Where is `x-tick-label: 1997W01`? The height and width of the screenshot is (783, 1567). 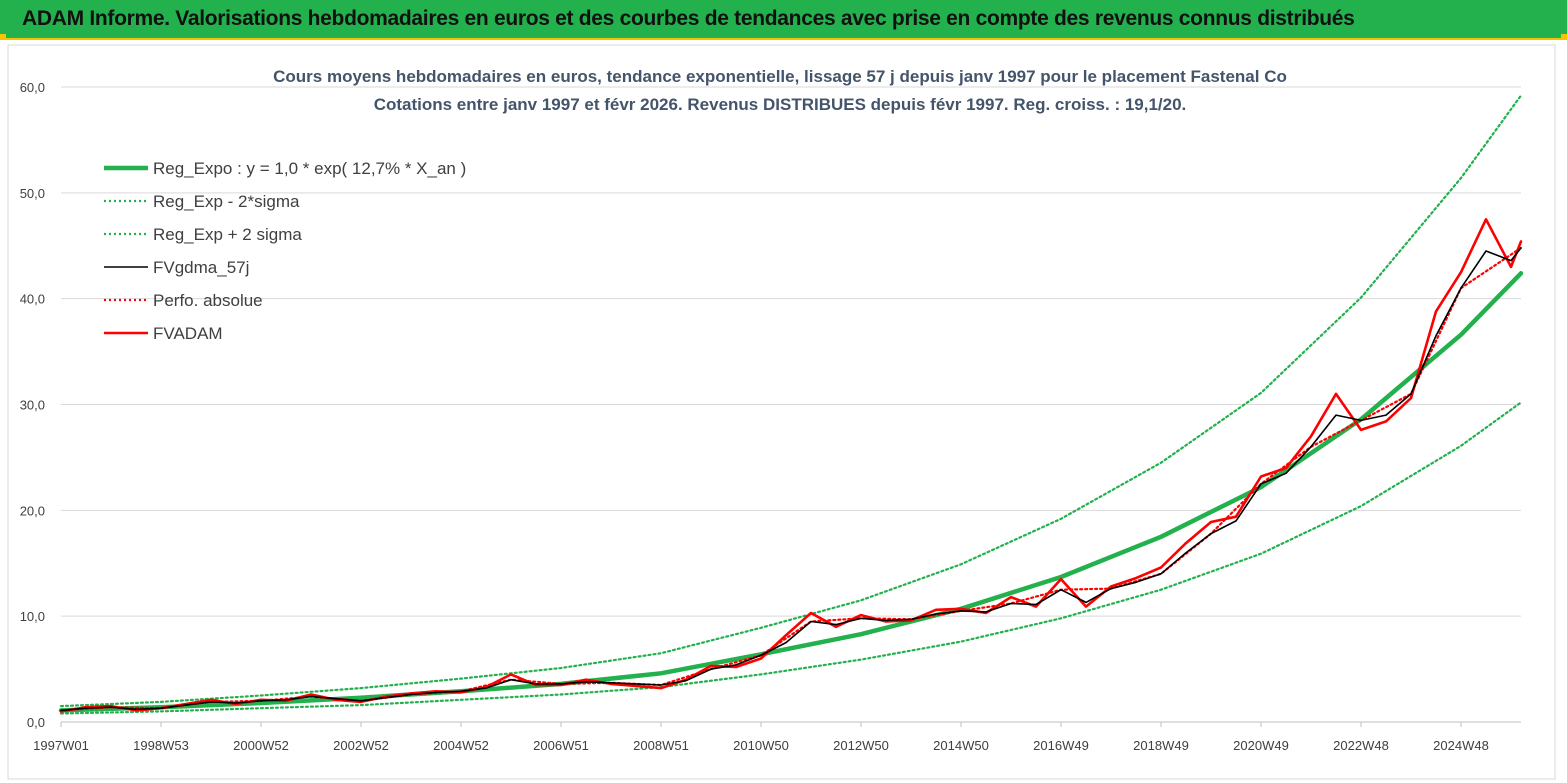
x-tick-label: 1997W01 is located at coordinates (61, 745).